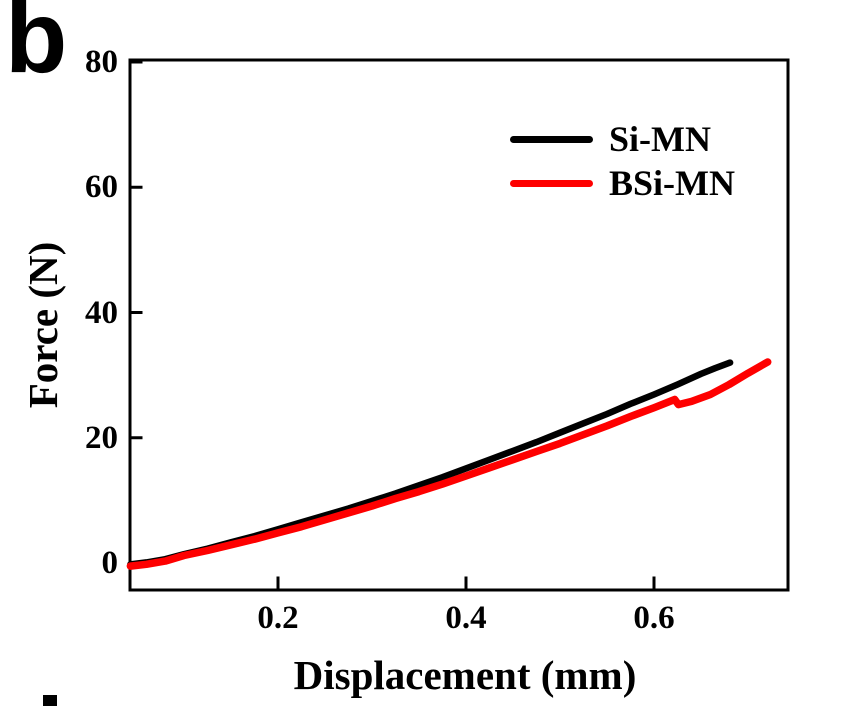 The image size is (843, 706). I want to click on next-panel-label-fragment, so click(50, 700).